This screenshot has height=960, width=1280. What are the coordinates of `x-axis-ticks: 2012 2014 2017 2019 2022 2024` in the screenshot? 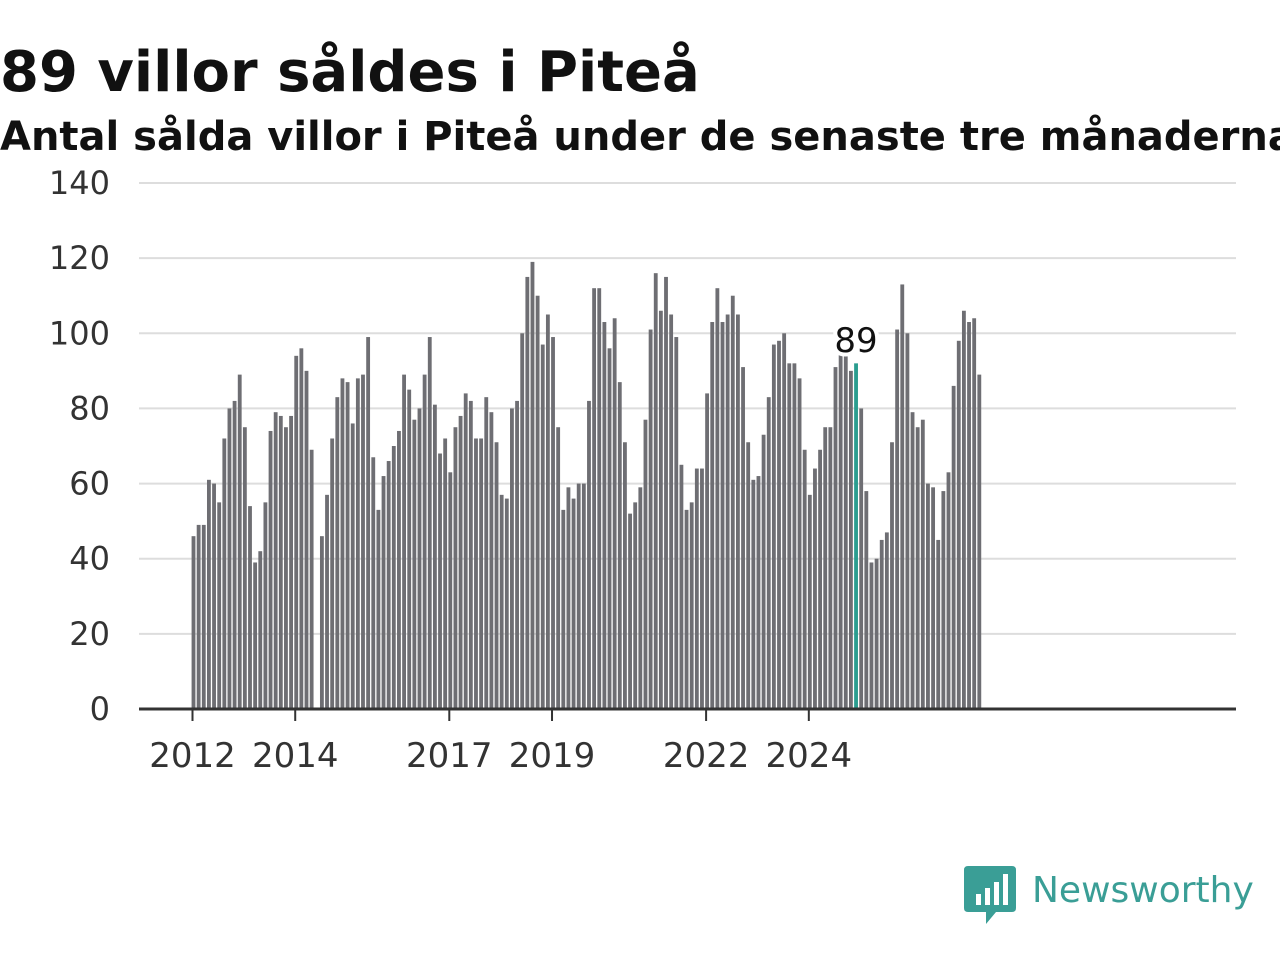 It's located at (500, 742).